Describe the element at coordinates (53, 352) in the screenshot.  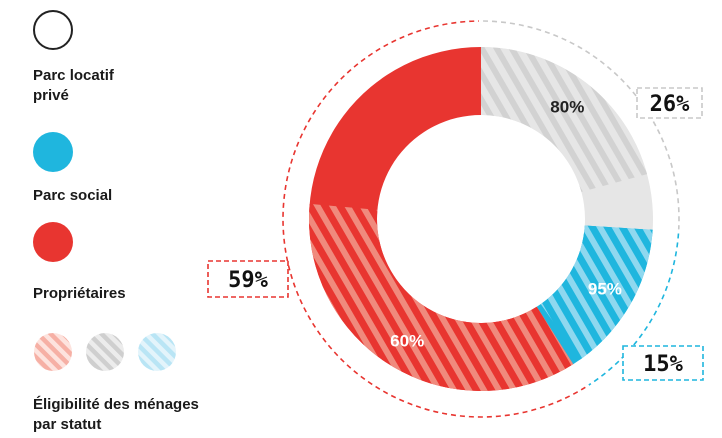
I see `eligibility-icon-red` at that location.